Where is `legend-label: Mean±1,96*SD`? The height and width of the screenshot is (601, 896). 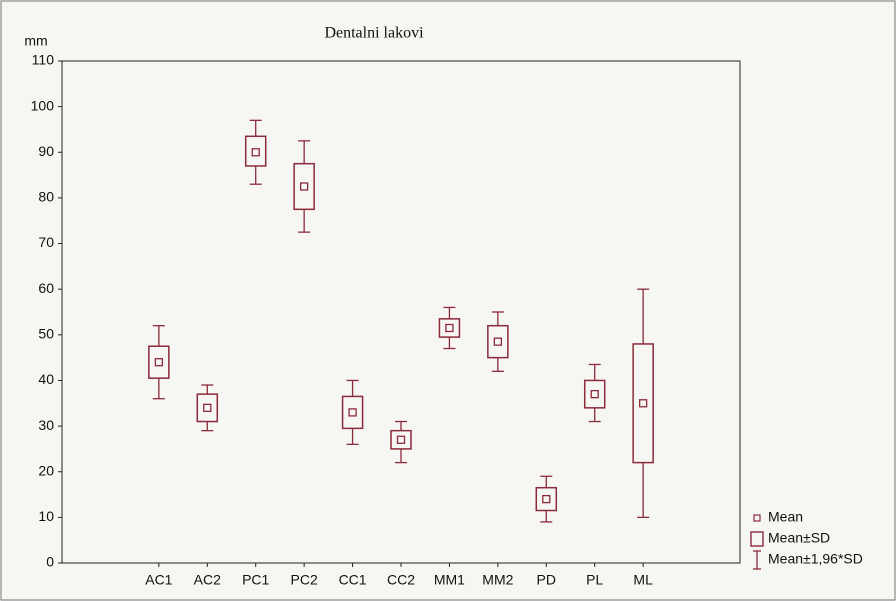
legend-label: Mean±1,96*SD is located at coordinates (815, 559).